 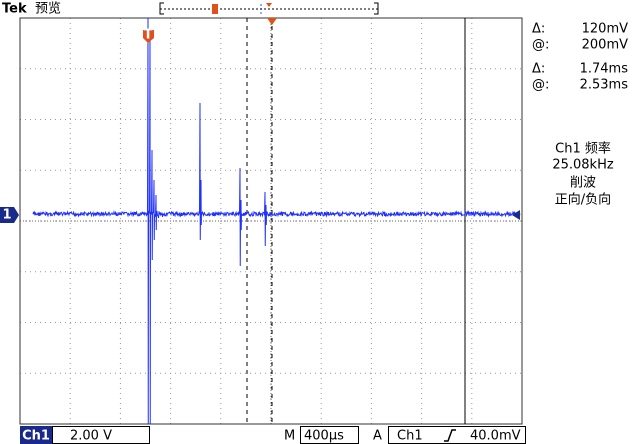 I want to click on trigger-marker-label: T, so click(x=148, y=35).